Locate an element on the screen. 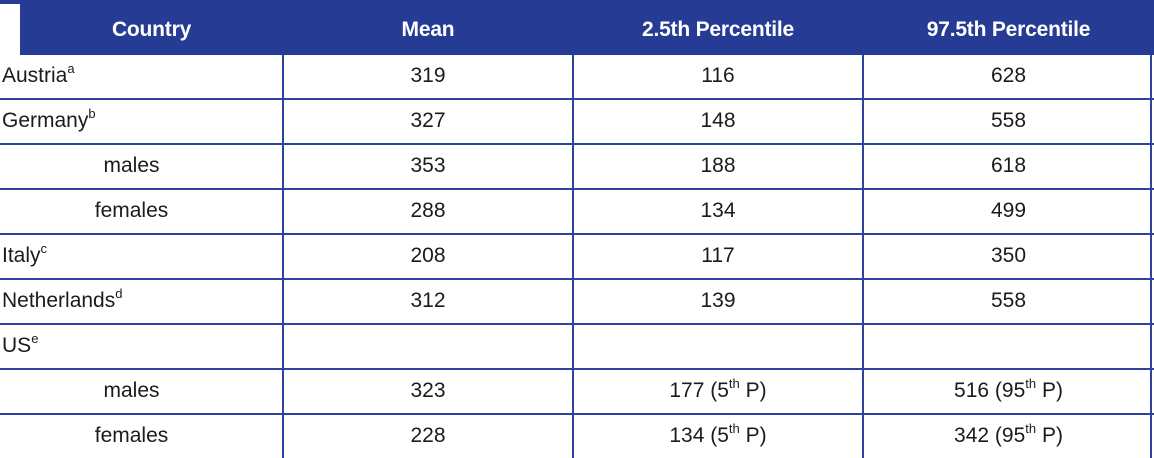 The width and height of the screenshot is (1154, 458). p2-5-value: 148 is located at coordinates (718, 120).